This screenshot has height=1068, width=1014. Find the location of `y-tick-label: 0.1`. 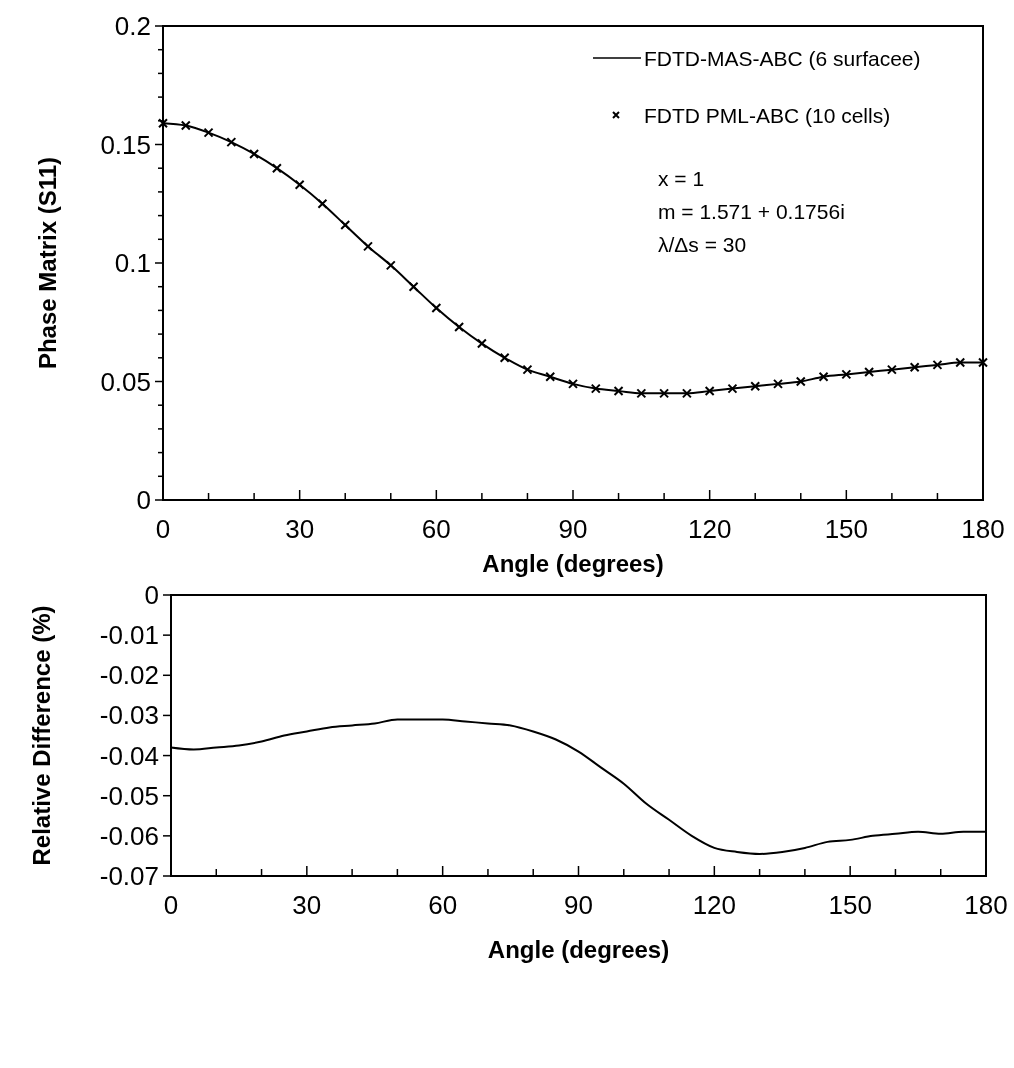

y-tick-label: 0.1 is located at coordinates (132, 263).